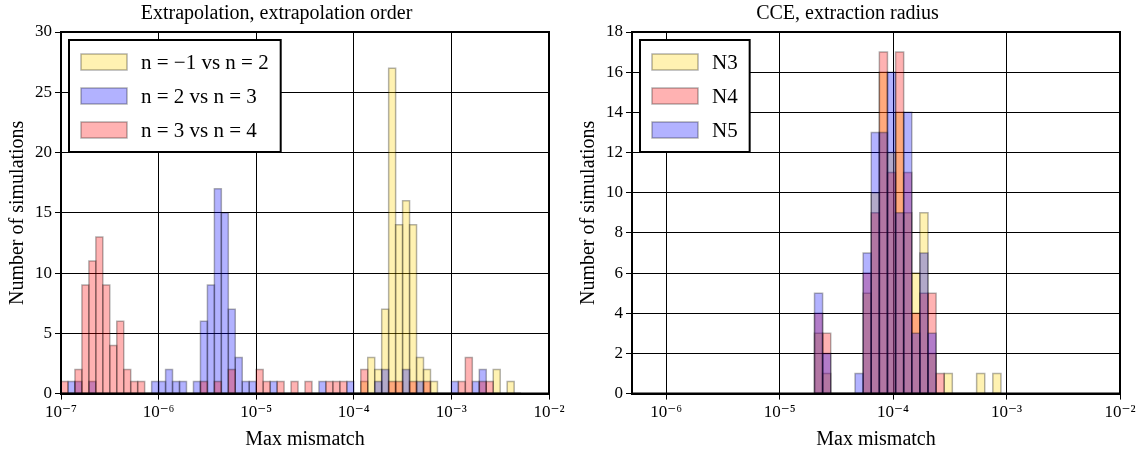 The height and width of the screenshot is (458, 1142). Describe the element at coordinates (276, 13) in the screenshot. I see `chart-title: Extrapolation, extrapolation order` at that location.